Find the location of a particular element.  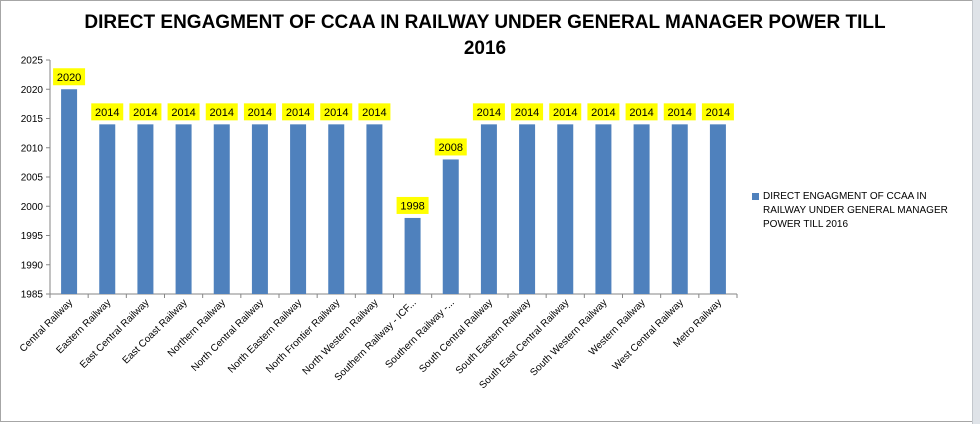

y-tick-label: 2015 is located at coordinates (32, 119).